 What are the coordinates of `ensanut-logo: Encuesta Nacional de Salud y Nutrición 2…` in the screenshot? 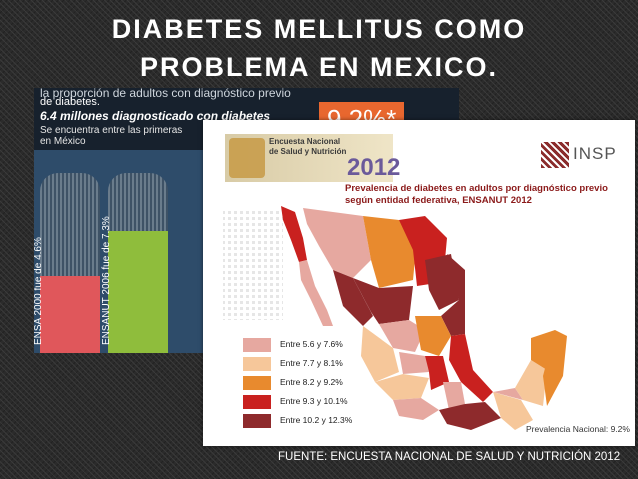 It's located at (312, 158).